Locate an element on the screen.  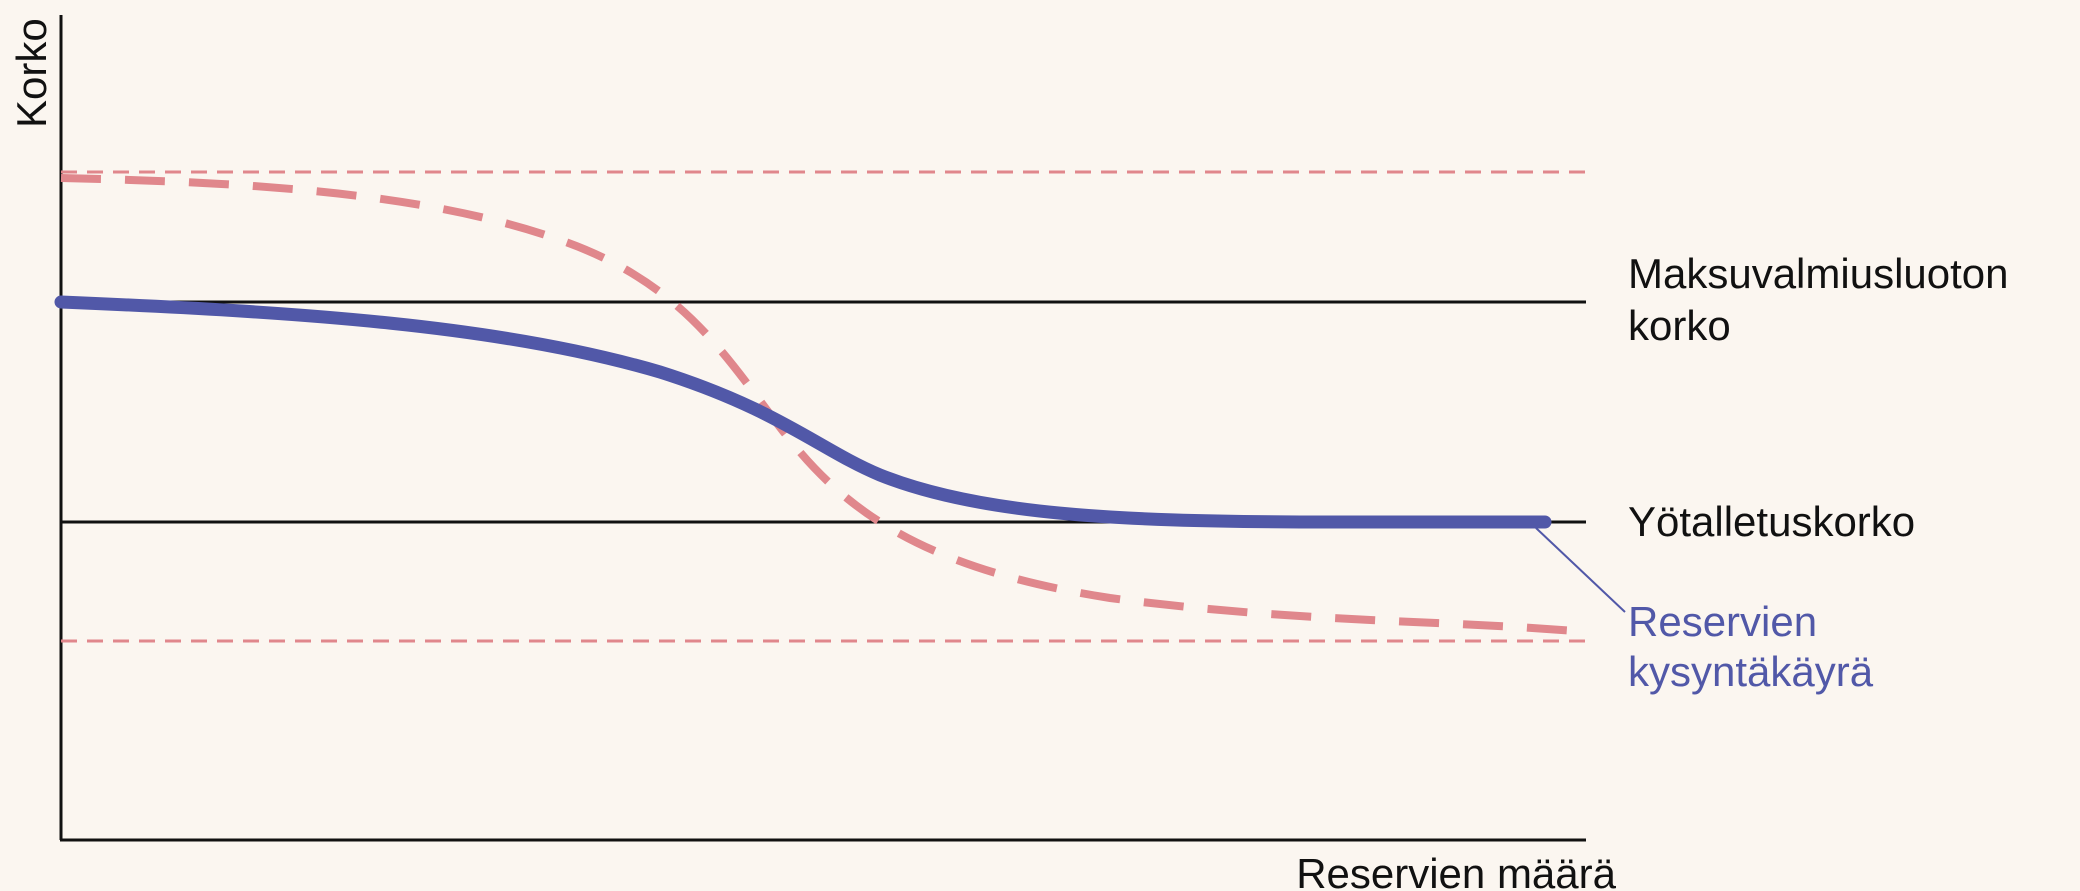
y-axis-label: Korko is located at coordinates (31, 73).